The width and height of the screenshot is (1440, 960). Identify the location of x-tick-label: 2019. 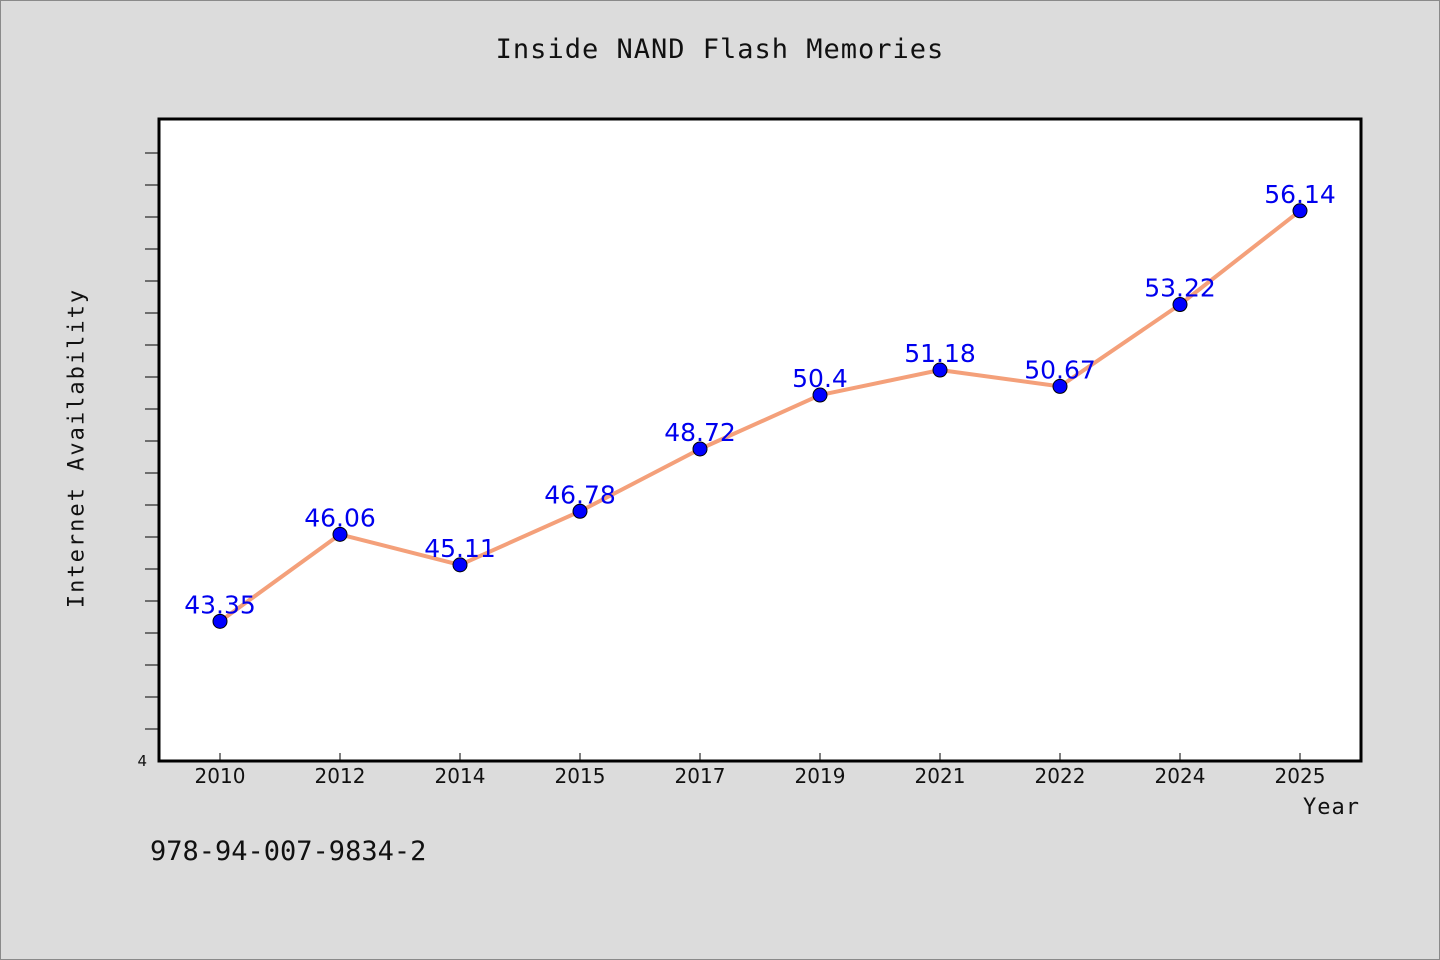
(820, 776).